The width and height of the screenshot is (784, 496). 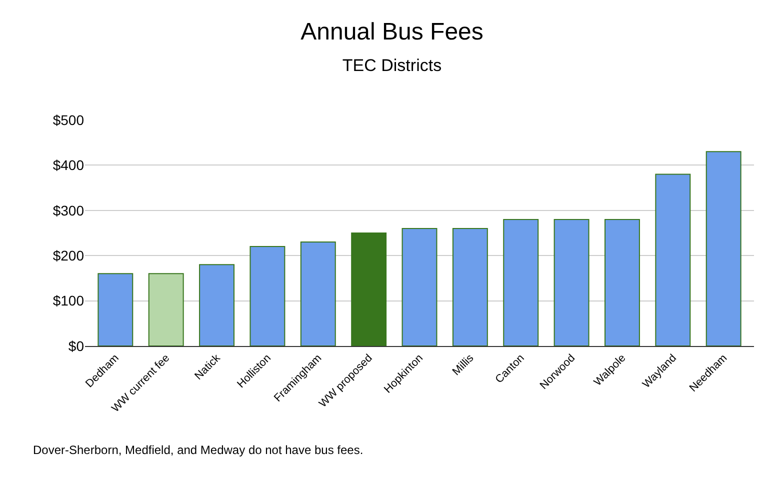 I want to click on chart-title: Annual Bus Fees, so click(x=392, y=32).